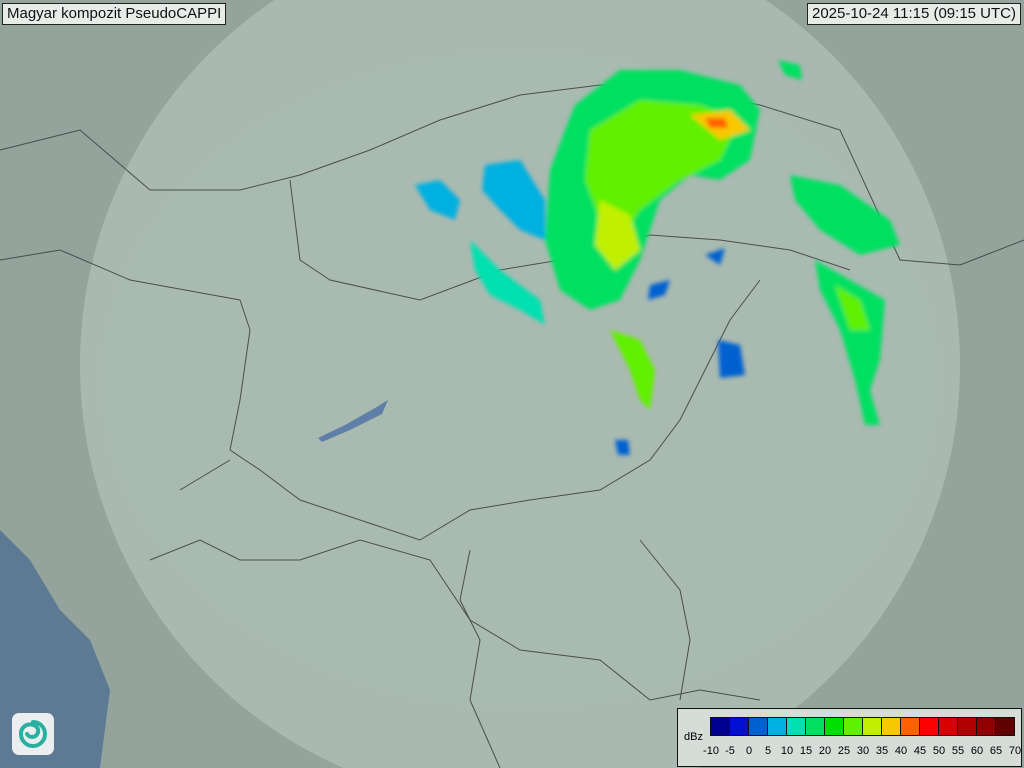 This screenshot has height=768, width=1024. I want to click on spiral-logo-icon, so click(33, 734).